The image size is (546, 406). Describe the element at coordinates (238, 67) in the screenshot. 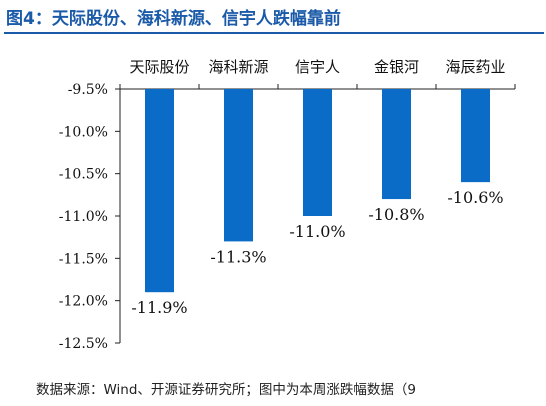

I see `category-label: 海科新源` at that location.